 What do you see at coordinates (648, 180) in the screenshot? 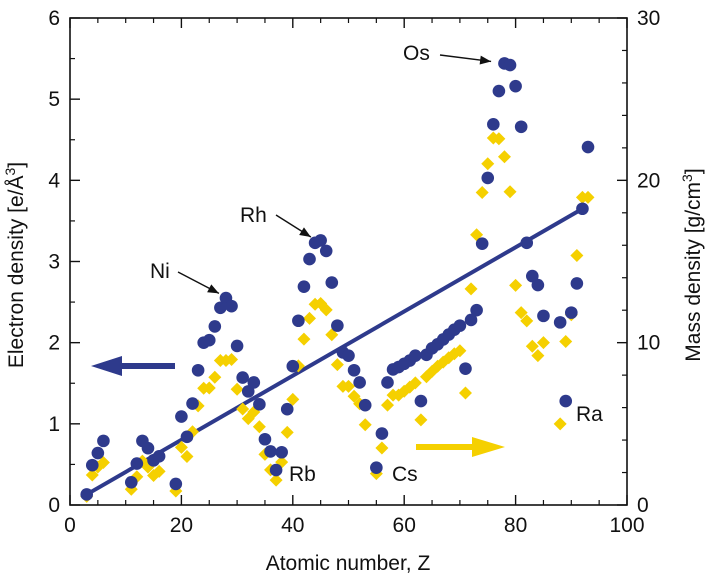
I see `y-right-tick-label: 20` at bounding box center [648, 180].